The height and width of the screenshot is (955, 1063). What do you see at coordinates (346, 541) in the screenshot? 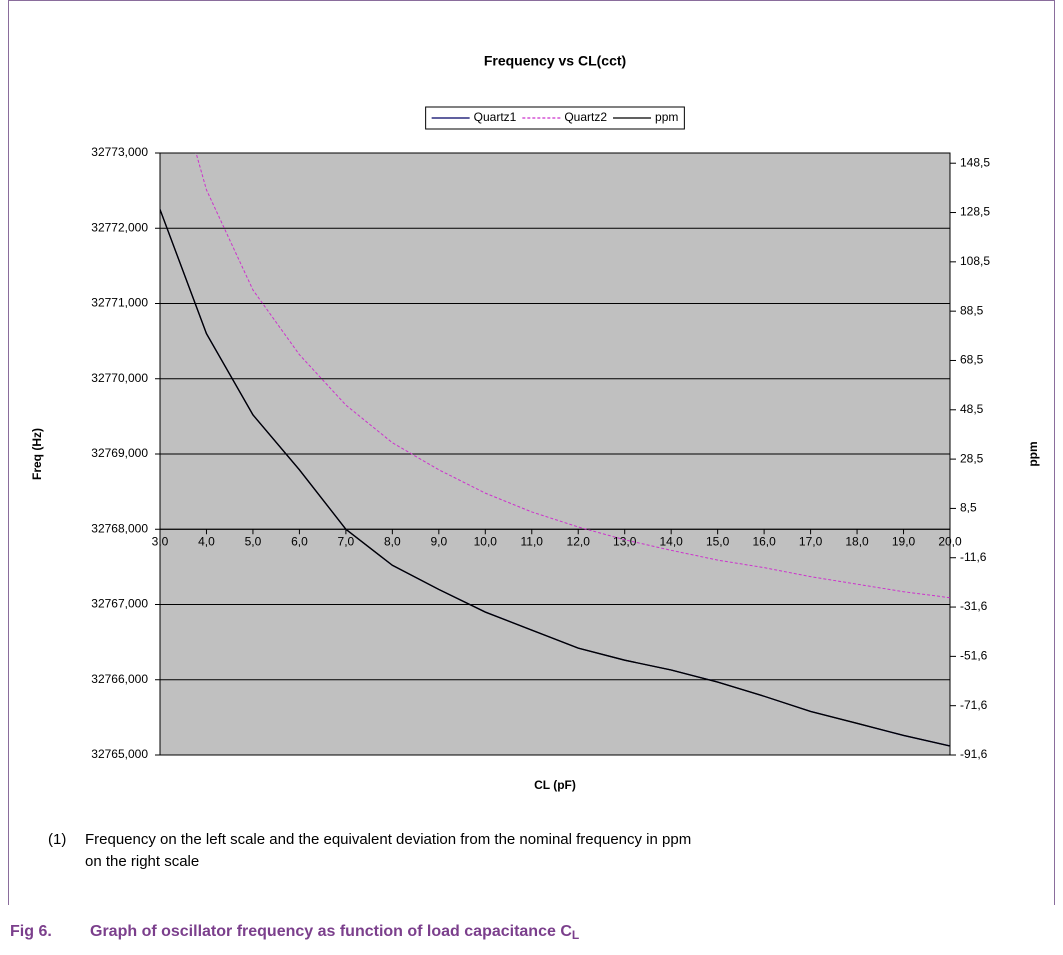
I see `x-tick-label: 7,0` at bounding box center [346, 541].